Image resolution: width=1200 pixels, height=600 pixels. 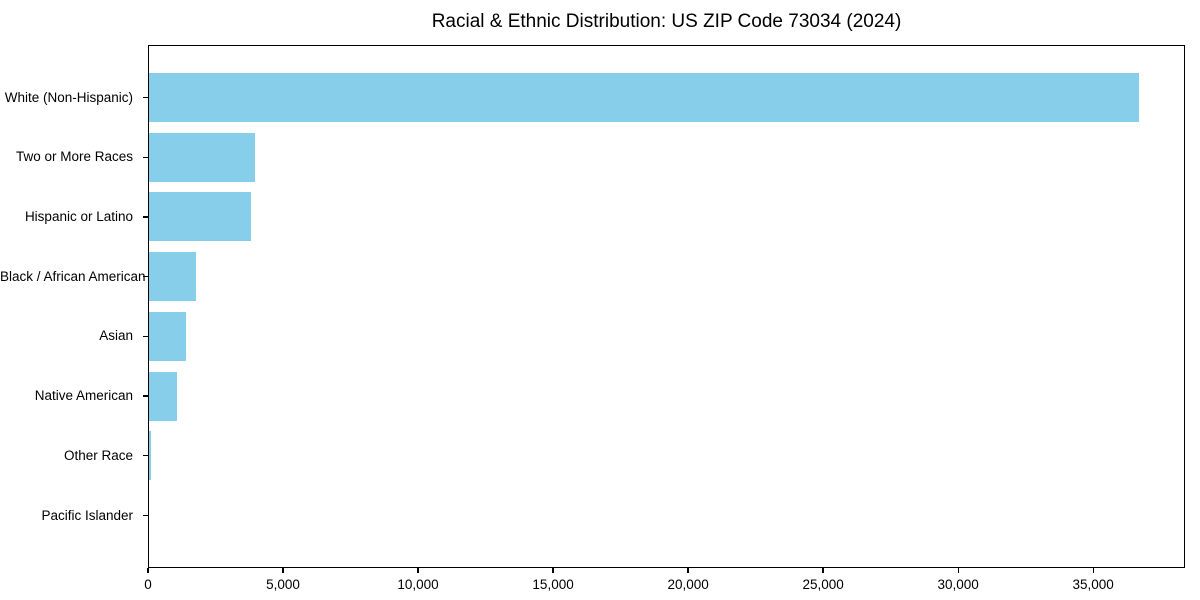 I want to click on y-tick-label: Native American, so click(x=83, y=396).